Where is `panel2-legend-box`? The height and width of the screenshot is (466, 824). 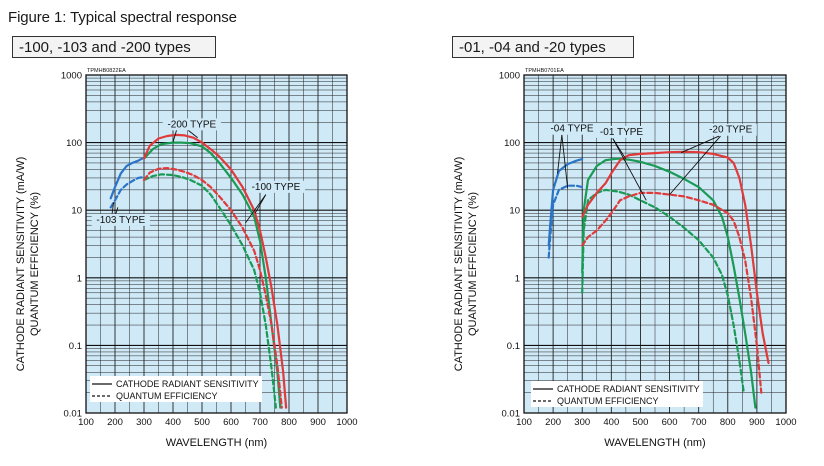 panel2-legend-box is located at coordinates (617, 394).